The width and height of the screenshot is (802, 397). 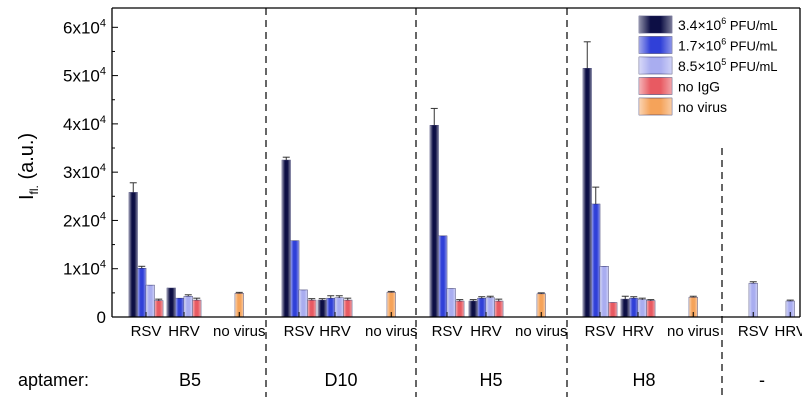 I want to click on legend-label: 8.5×105 PFU/mL, so click(x=728, y=65).